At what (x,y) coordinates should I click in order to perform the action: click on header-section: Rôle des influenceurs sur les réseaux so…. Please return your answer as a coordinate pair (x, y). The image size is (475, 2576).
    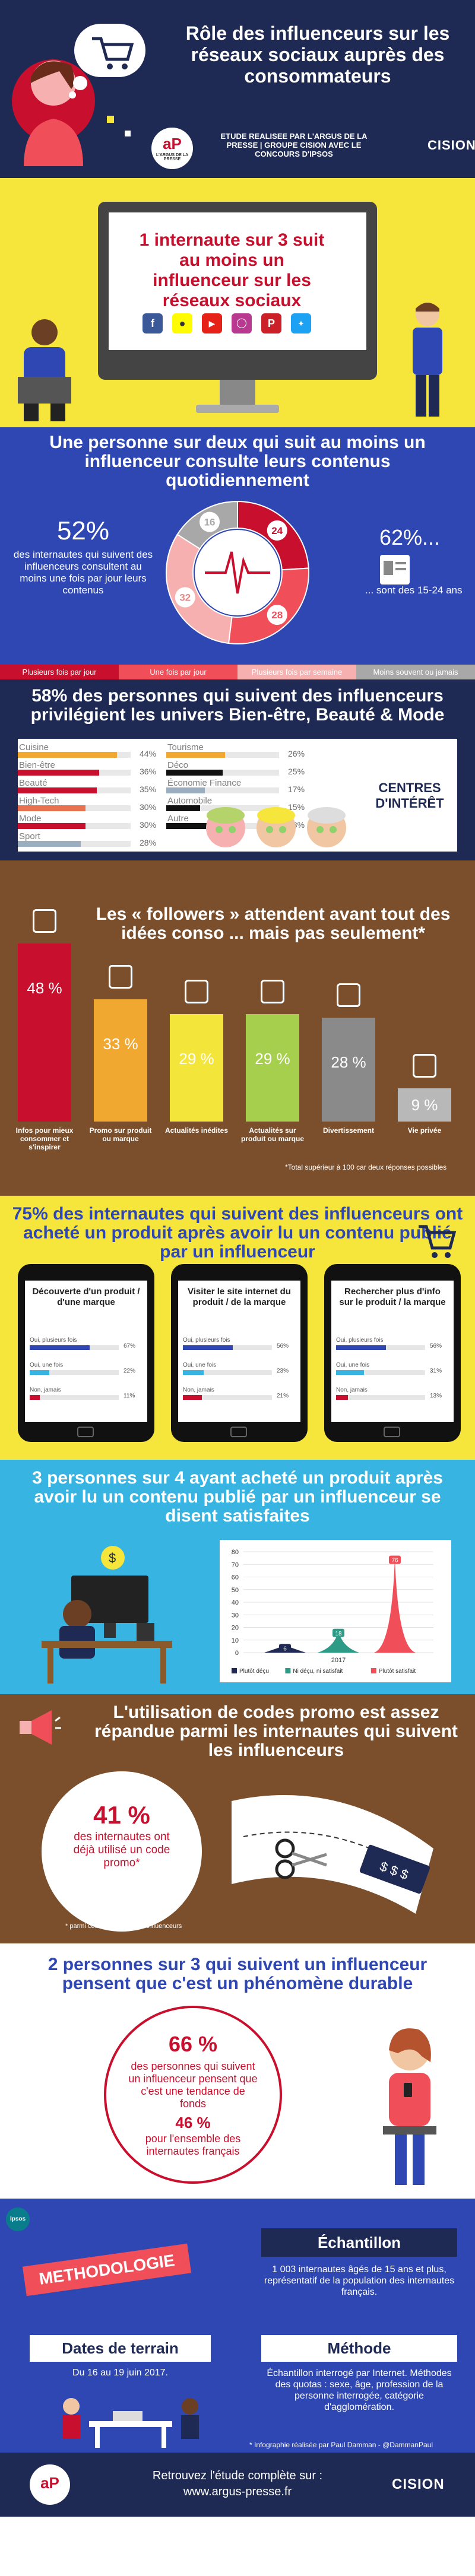
    Looking at the image, I should click on (237, 89).